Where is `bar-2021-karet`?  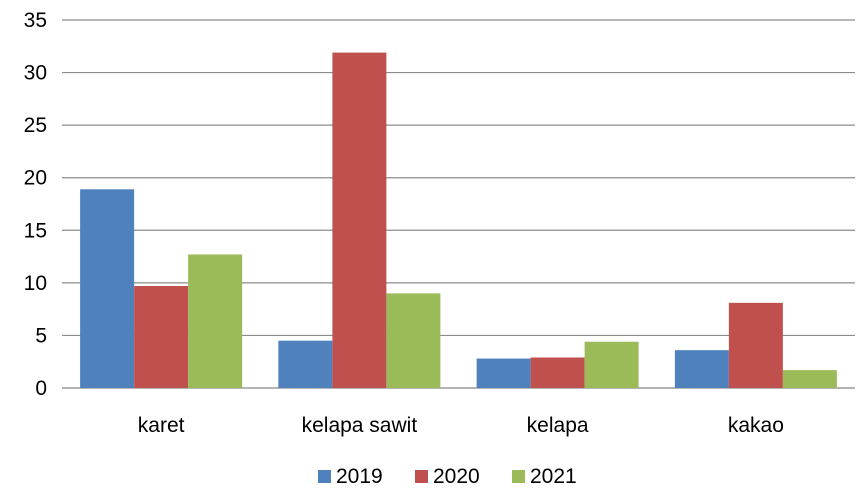
bar-2021-karet is located at coordinates (215, 321).